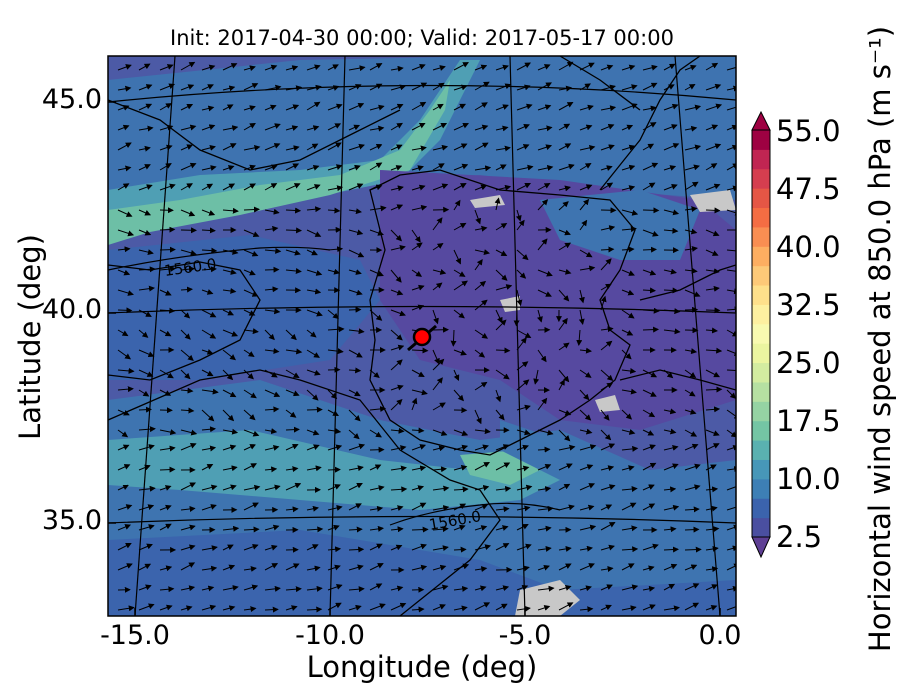 The height and width of the screenshot is (700, 900). What do you see at coordinates (330, 635) in the screenshot?
I see `x-tick-label: -10.0` at bounding box center [330, 635].